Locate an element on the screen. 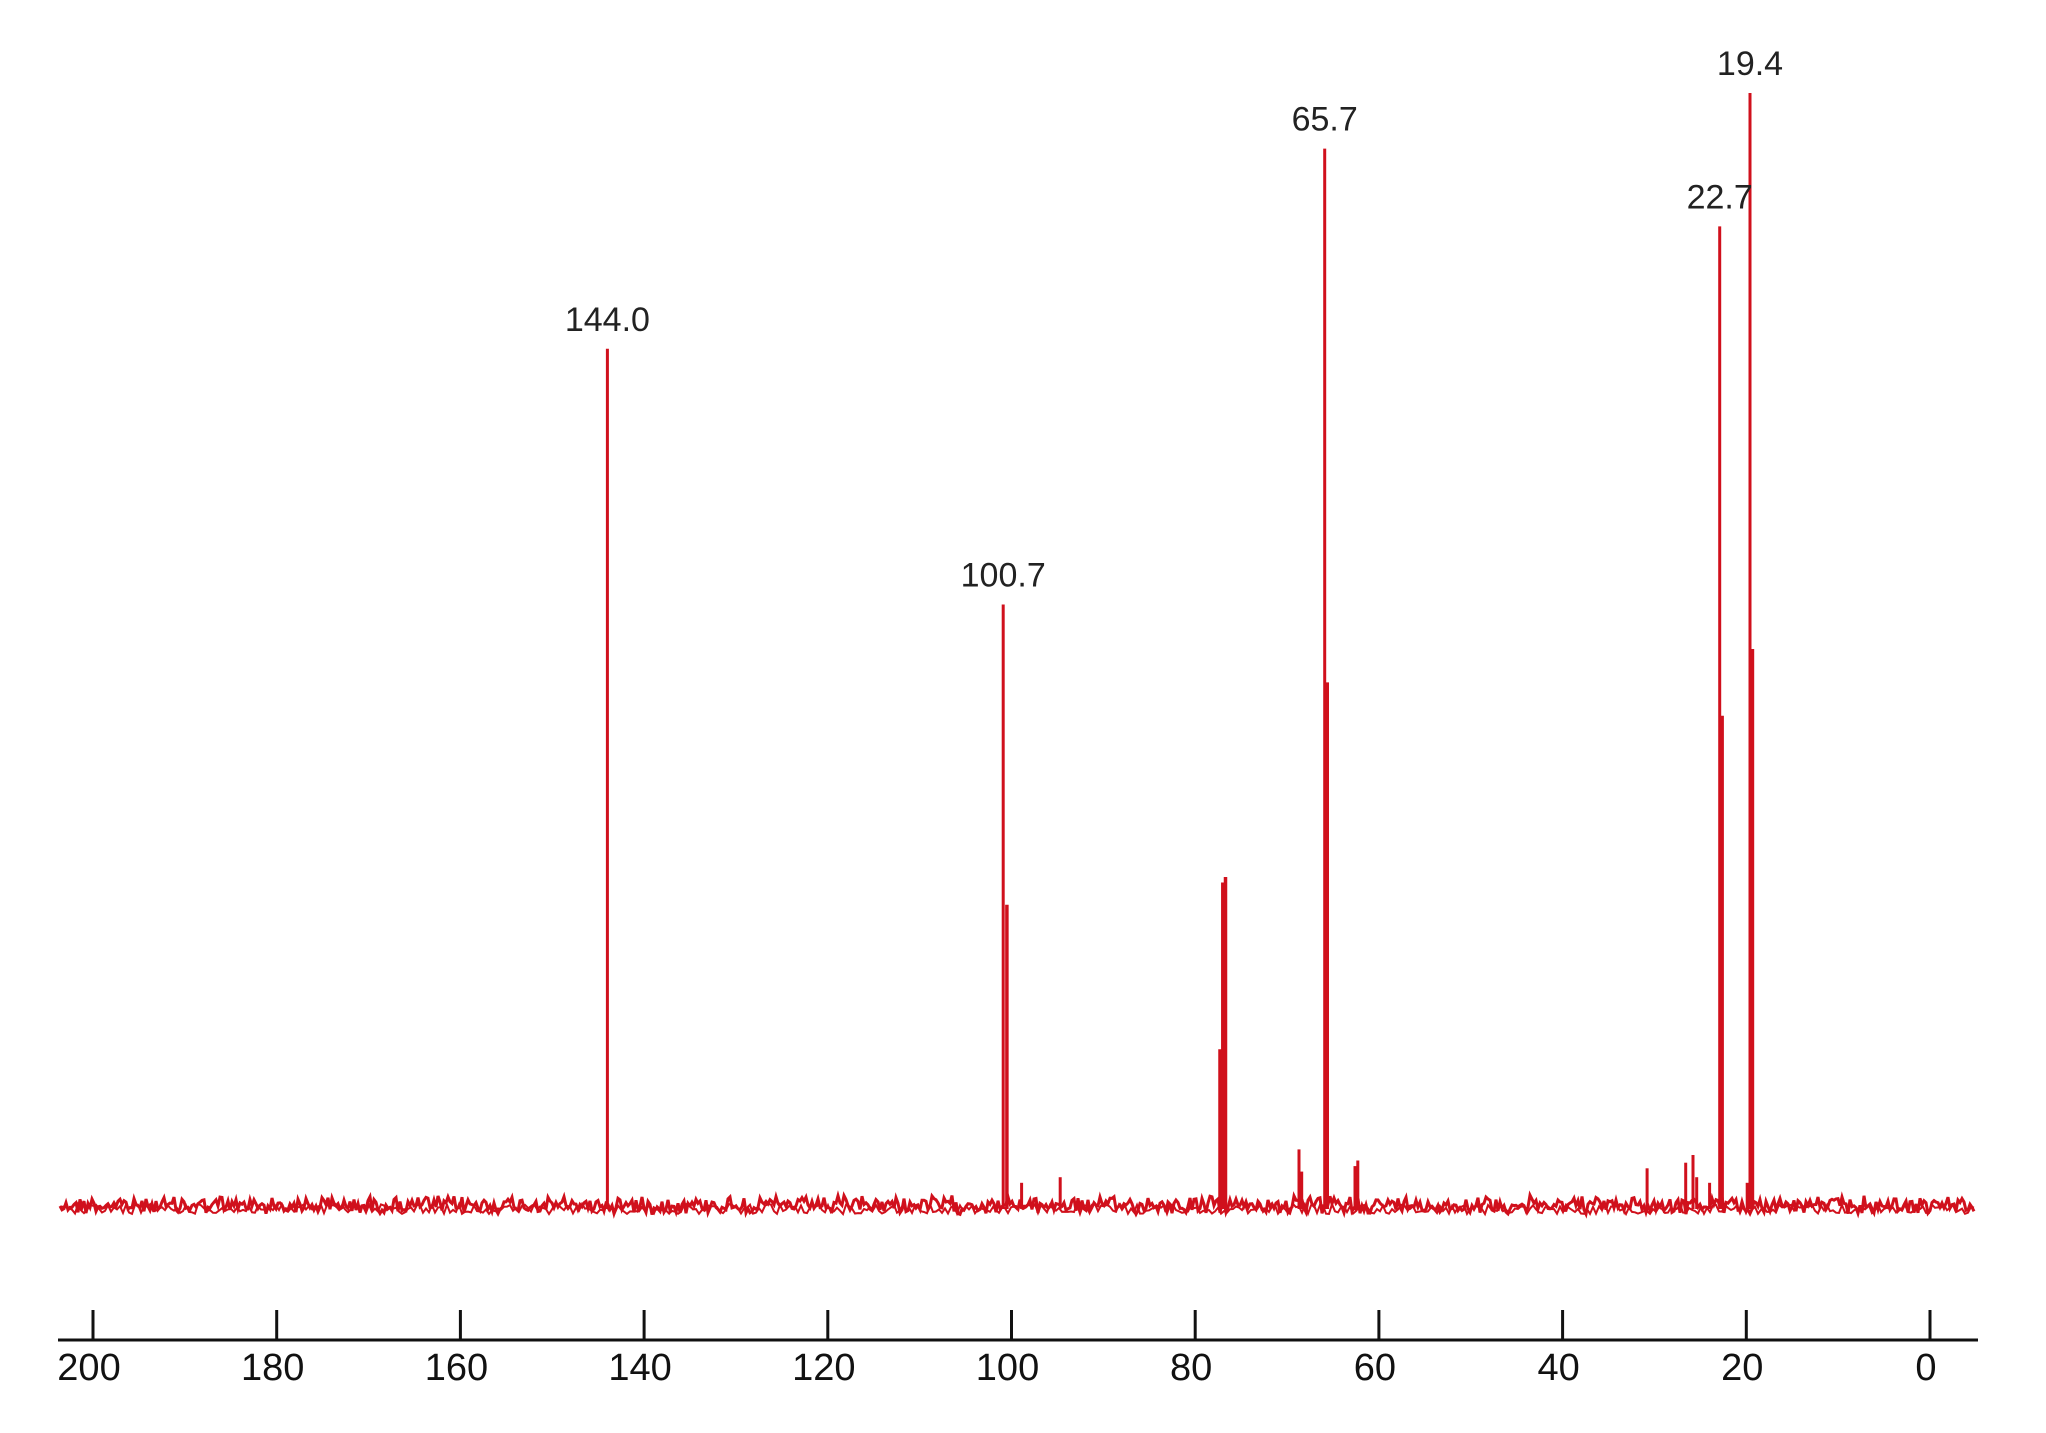 The image size is (2046, 1433). peak-label-22-9: 22.7 is located at coordinates (1720, 197).